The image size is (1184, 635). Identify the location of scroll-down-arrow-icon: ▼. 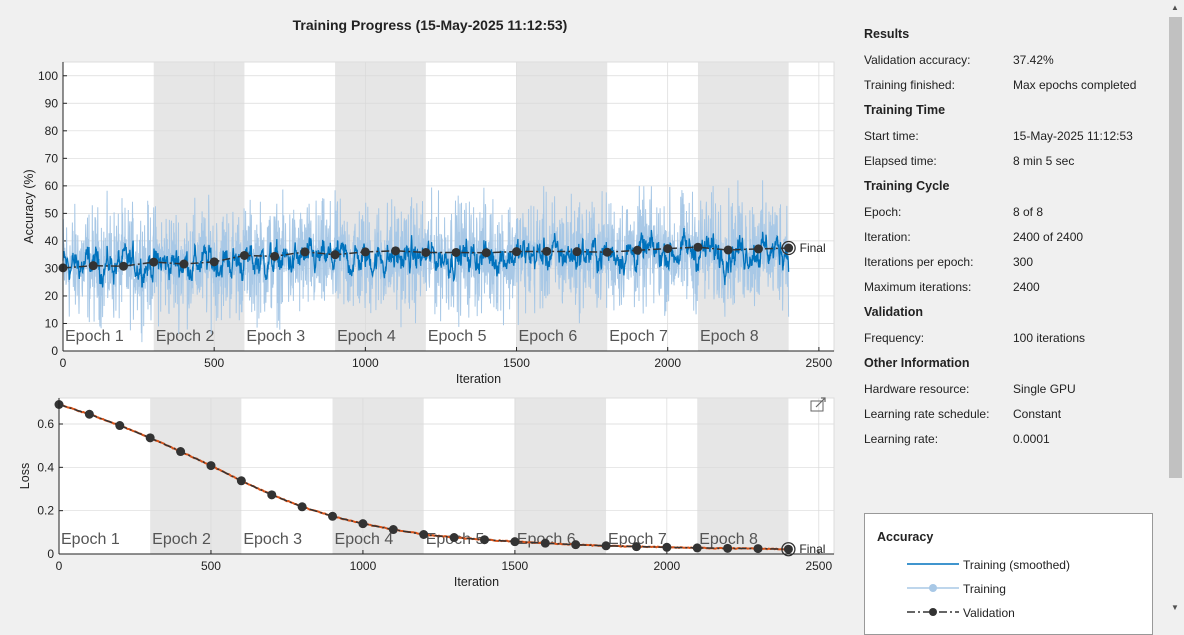
(1175, 607).